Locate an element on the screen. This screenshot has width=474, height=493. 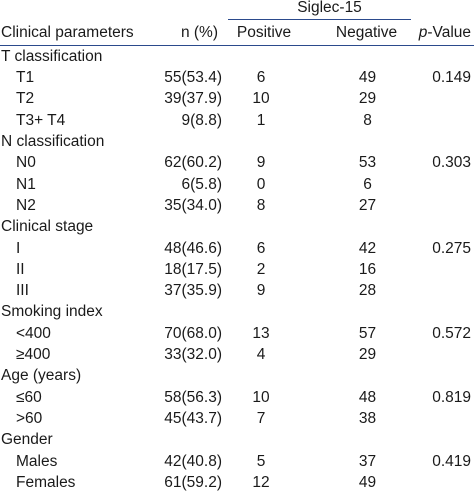
header-positive: Positive is located at coordinates (267, 33).